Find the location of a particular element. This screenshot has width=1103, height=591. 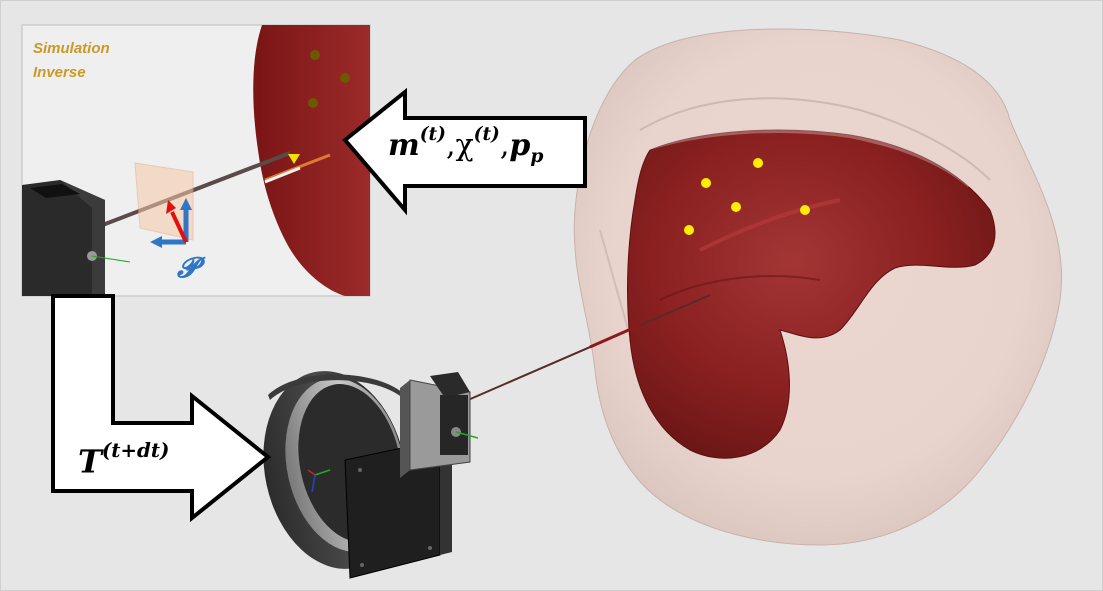

frame-label: 𝓟 is located at coordinates (187, 267).